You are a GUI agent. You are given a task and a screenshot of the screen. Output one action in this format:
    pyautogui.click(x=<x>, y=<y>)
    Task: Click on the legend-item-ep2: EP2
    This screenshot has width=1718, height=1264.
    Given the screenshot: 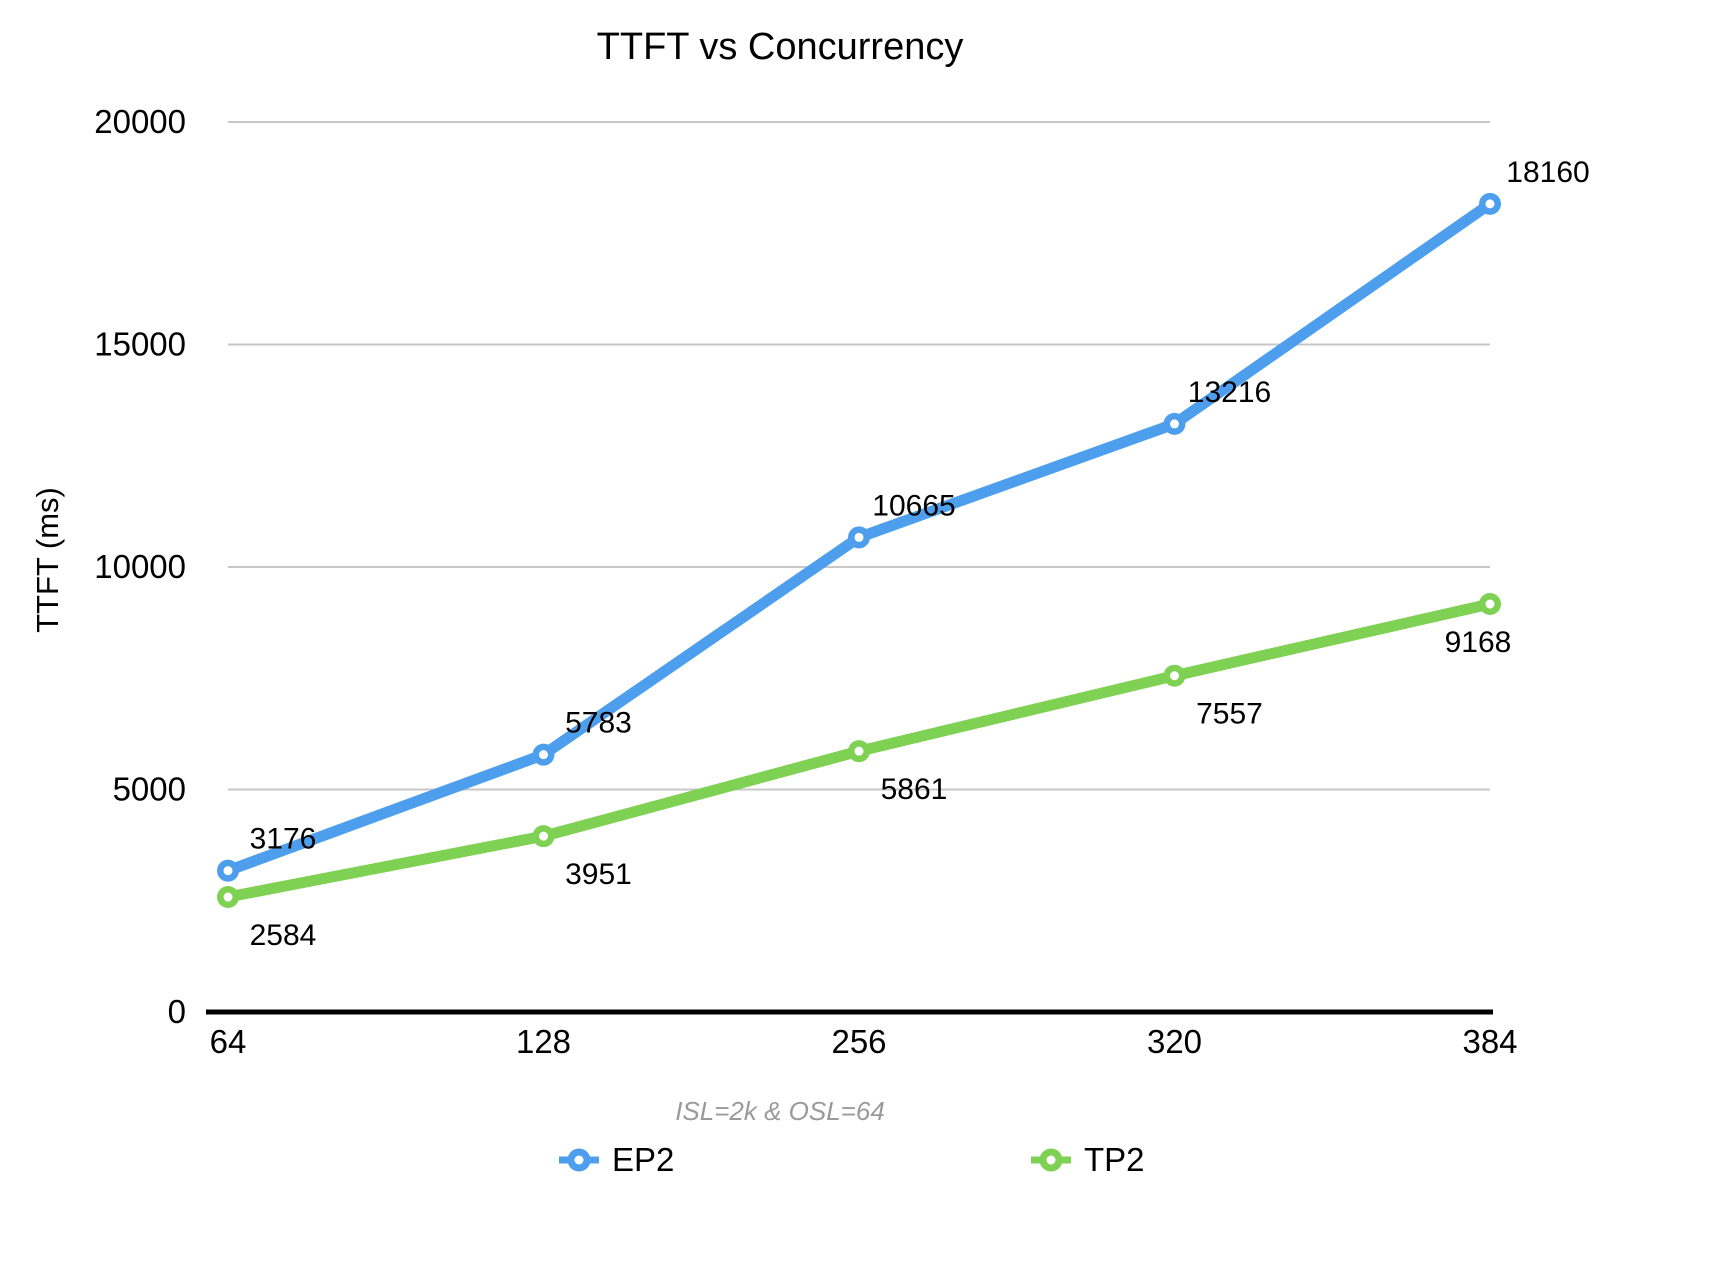 What is the action you would take?
    pyautogui.click(x=615, y=1160)
    